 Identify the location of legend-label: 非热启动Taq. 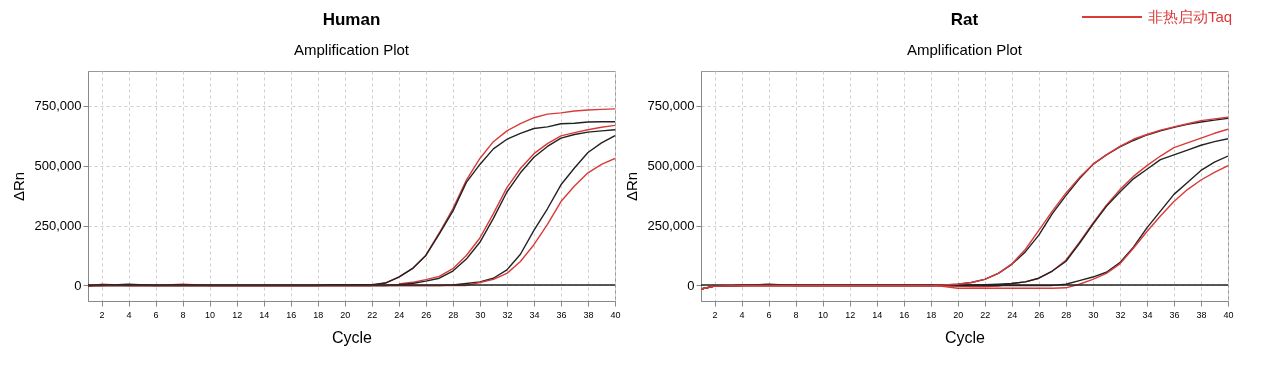
(1190, 17).